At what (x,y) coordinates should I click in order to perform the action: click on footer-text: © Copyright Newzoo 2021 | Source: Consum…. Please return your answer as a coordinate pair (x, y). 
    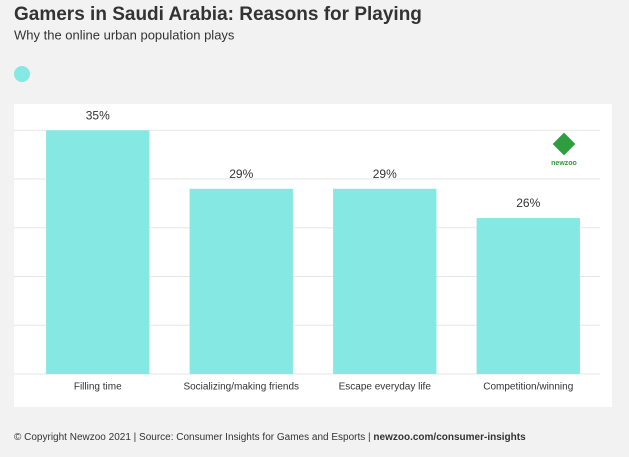
    Looking at the image, I should click on (193, 437).